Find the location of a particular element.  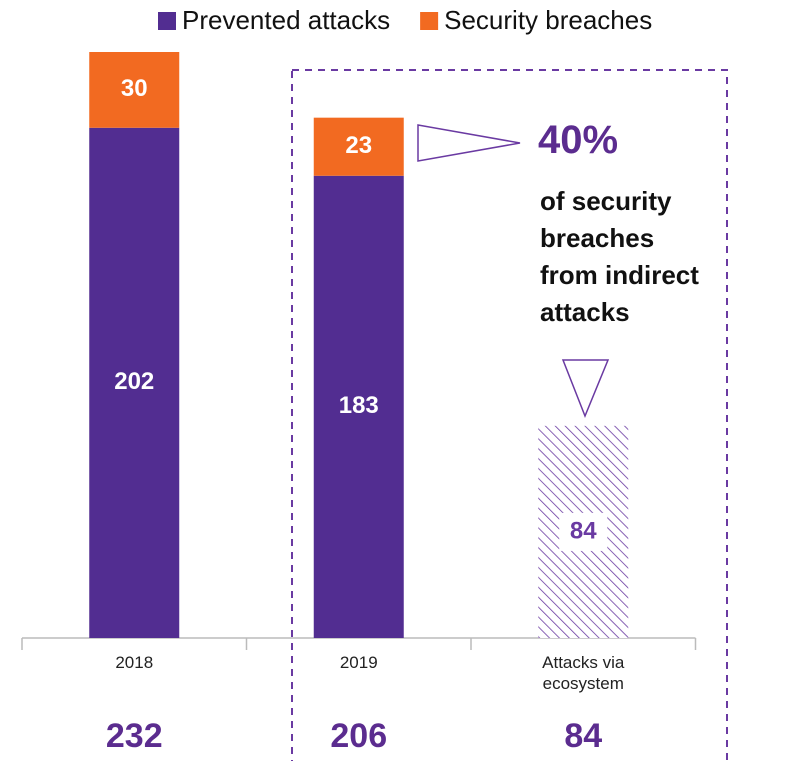

x-tick-label: 2019 is located at coordinates (358, 662).